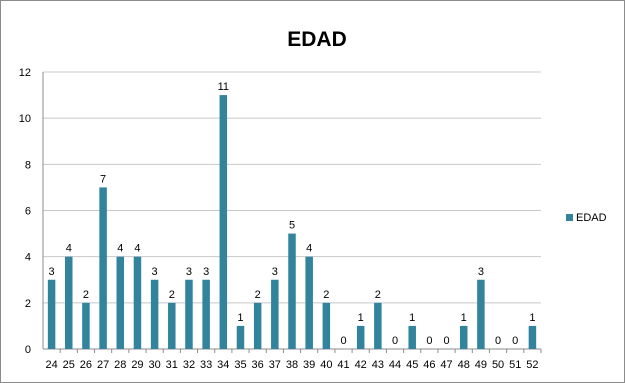 Image resolution: width=625 pixels, height=383 pixels. I want to click on data-label: 11, so click(223, 87).